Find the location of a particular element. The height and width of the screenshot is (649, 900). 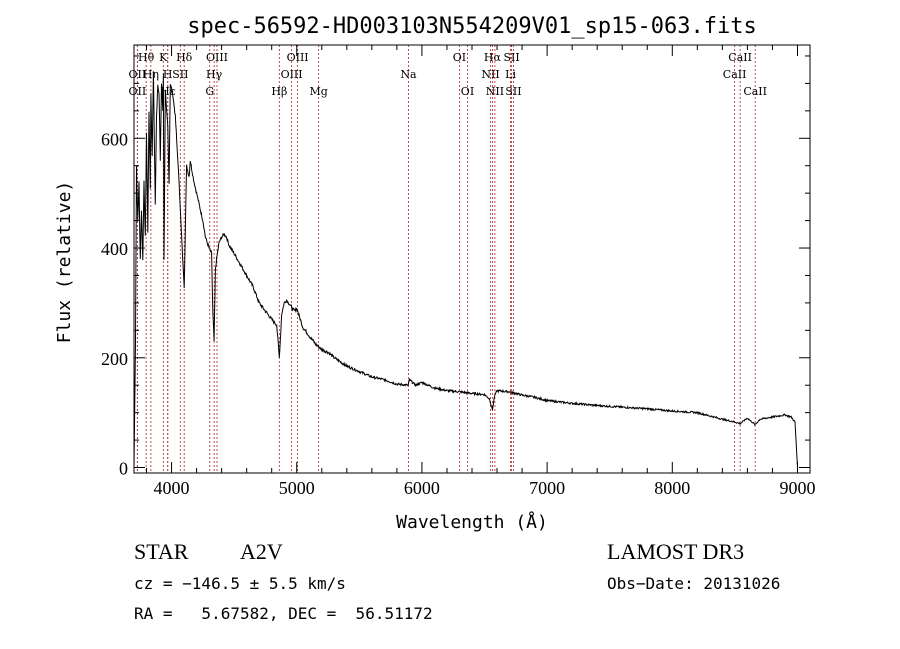

line-marker-label-18: OI is located at coordinates (467, 91).